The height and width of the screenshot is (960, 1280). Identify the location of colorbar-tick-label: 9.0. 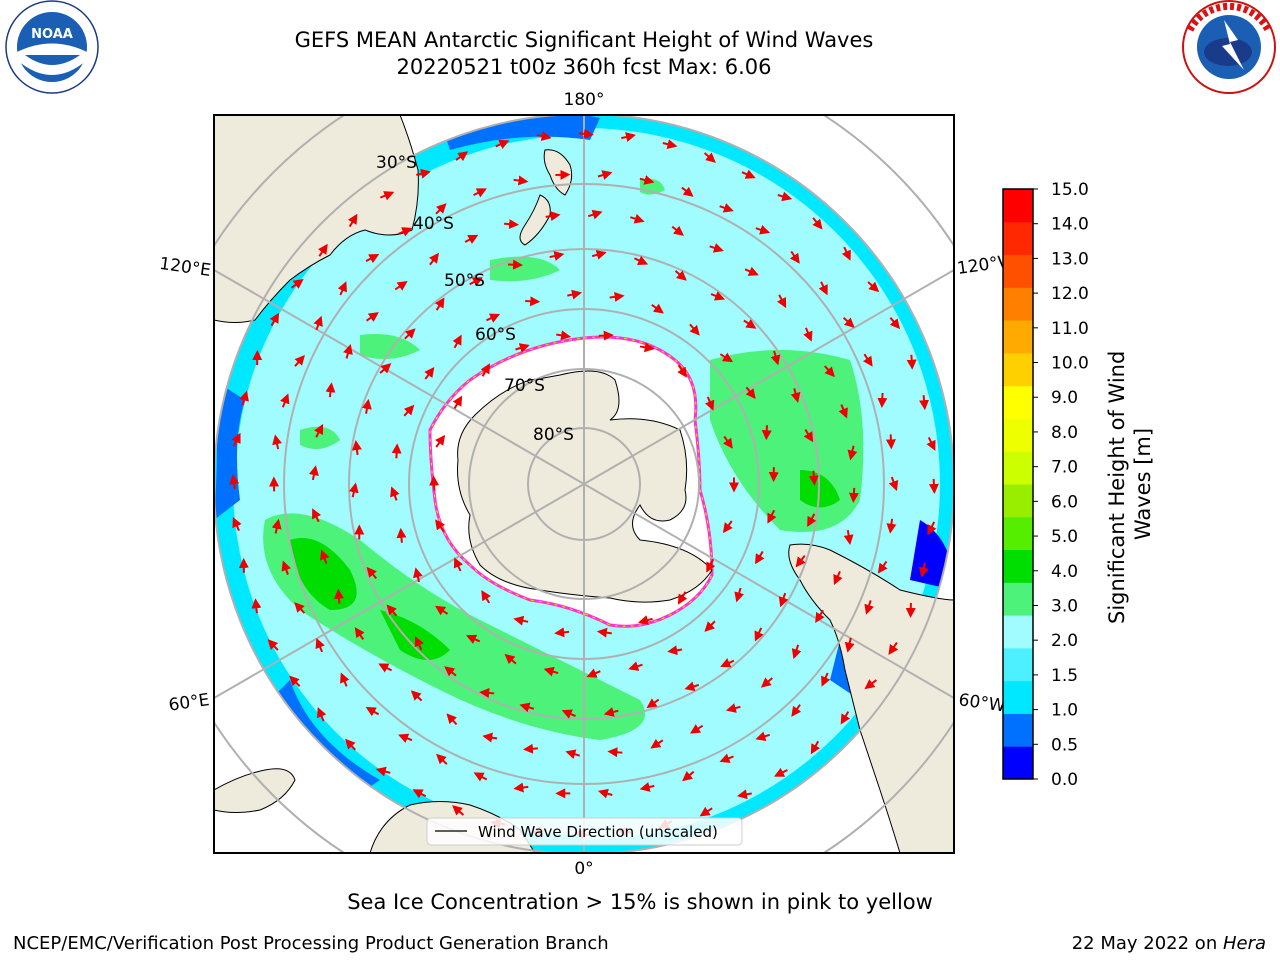
(1064, 398).